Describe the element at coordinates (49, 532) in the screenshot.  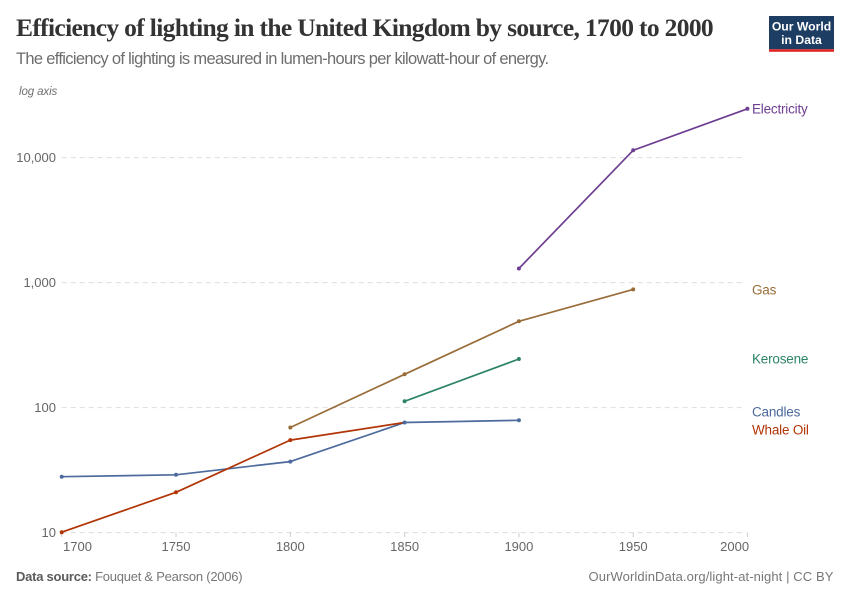
I see `svg-text: 10` at that location.